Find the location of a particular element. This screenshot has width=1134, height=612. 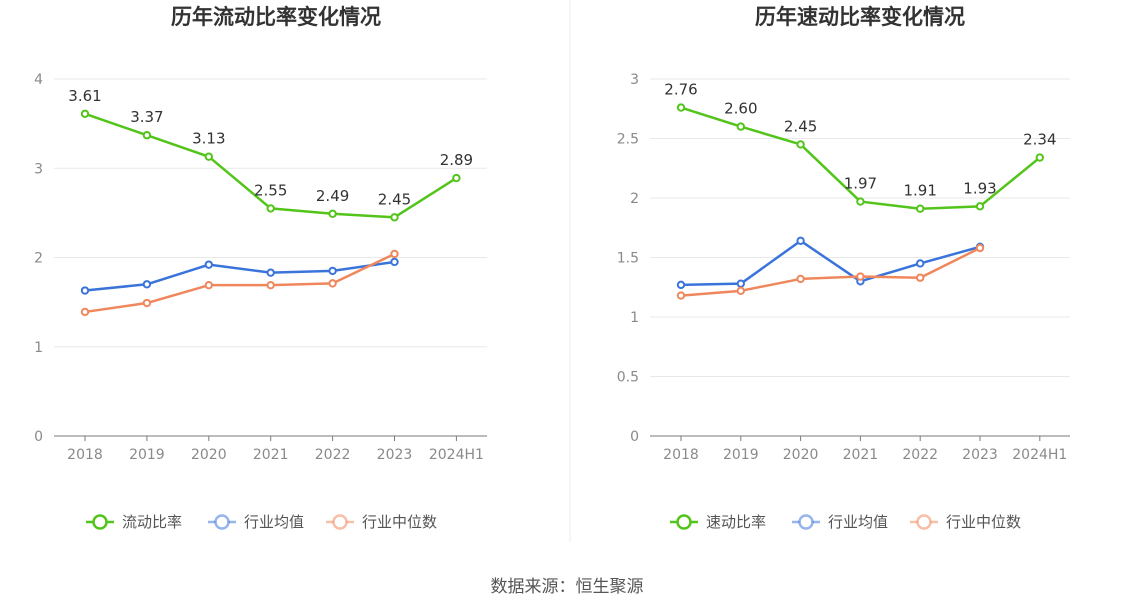

data-label: 1.93 is located at coordinates (979, 188).